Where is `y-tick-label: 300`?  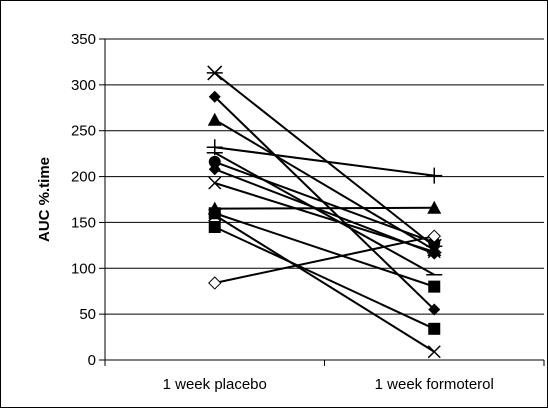 y-tick-label: 300 is located at coordinates (83, 85).